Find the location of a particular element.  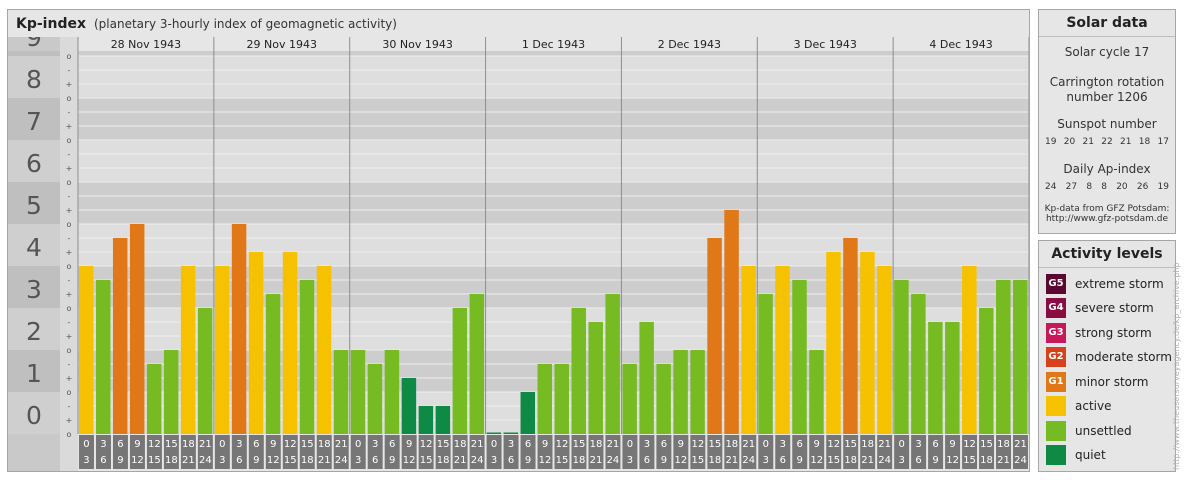

source-line-1: Kp-data from GFZ Potsdam: is located at coordinates (1107, 209).